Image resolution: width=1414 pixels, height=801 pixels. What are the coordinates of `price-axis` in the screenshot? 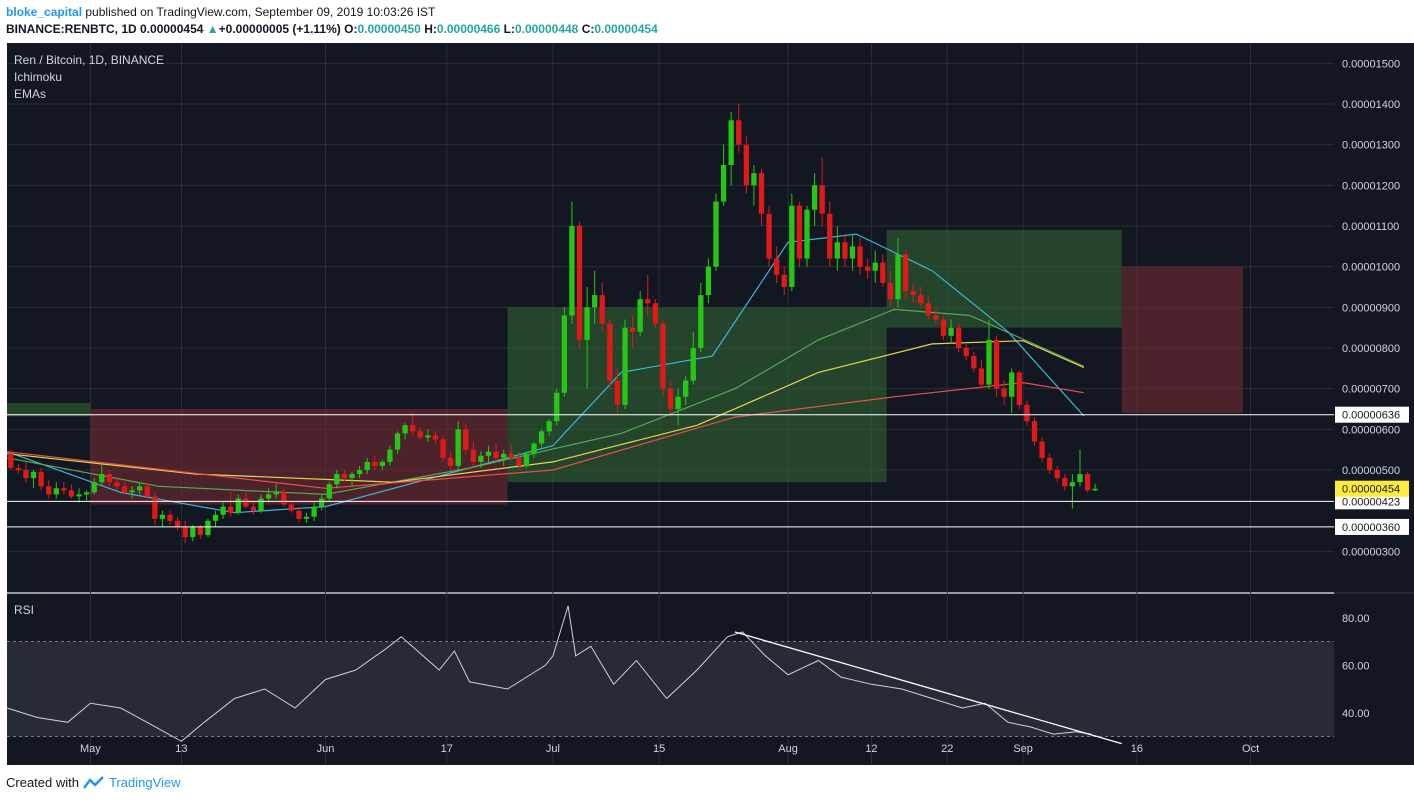 It's located at (1374, 404).